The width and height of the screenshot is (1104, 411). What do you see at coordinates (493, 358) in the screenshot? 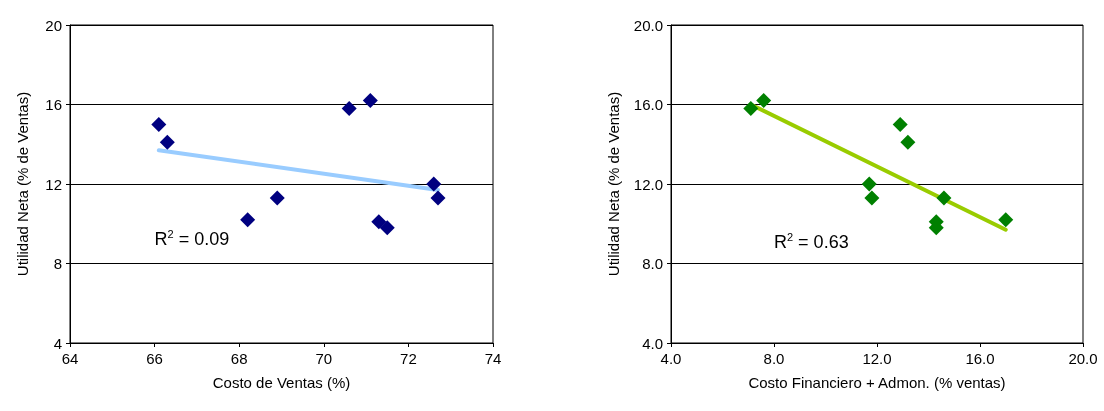
I see `x-tick-label: 74` at bounding box center [493, 358].